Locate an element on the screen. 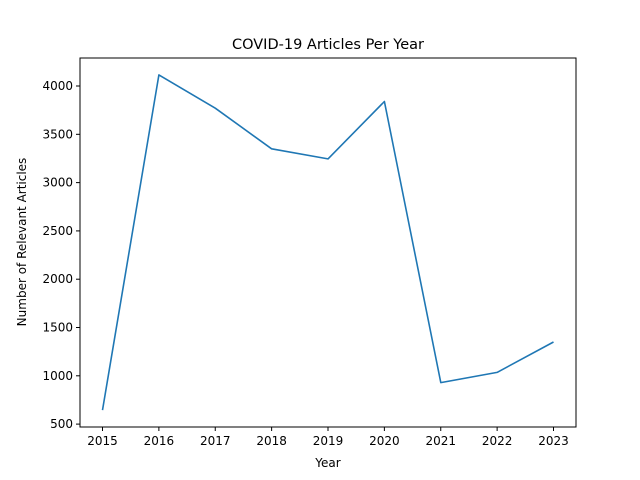 Image resolution: width=640 pixels, height=480 pixels. y-tick-label-500: 500 is located at coordinates (61, 424).